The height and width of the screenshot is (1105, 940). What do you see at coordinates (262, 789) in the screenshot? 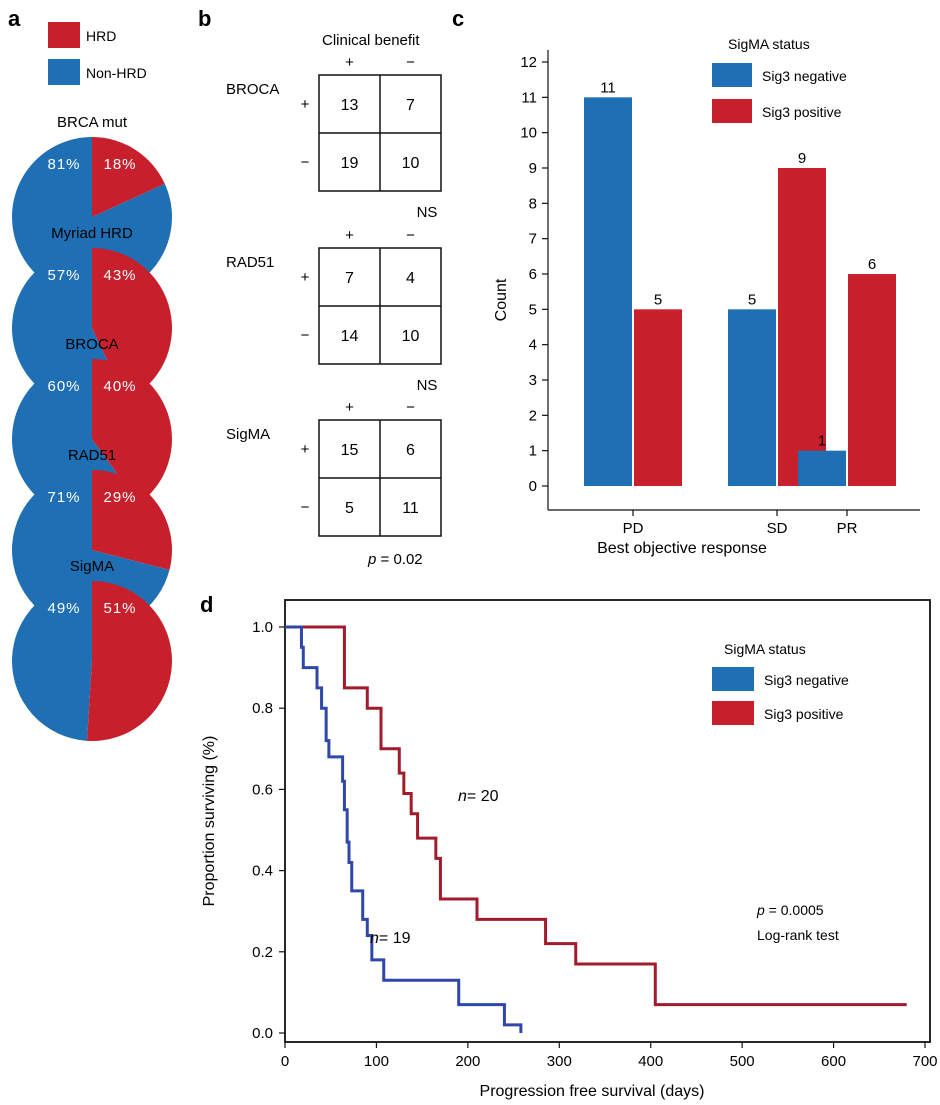
I see `y-tick-label: 0.6` at bounding box center [262, 789].